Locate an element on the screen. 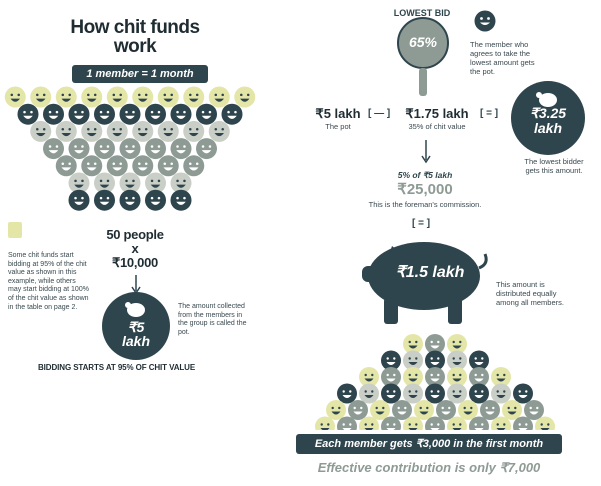 The width and height of the screenshot is (601, 486). pig-value: ₹1.5 lakh is located at coordinates (430, 272).